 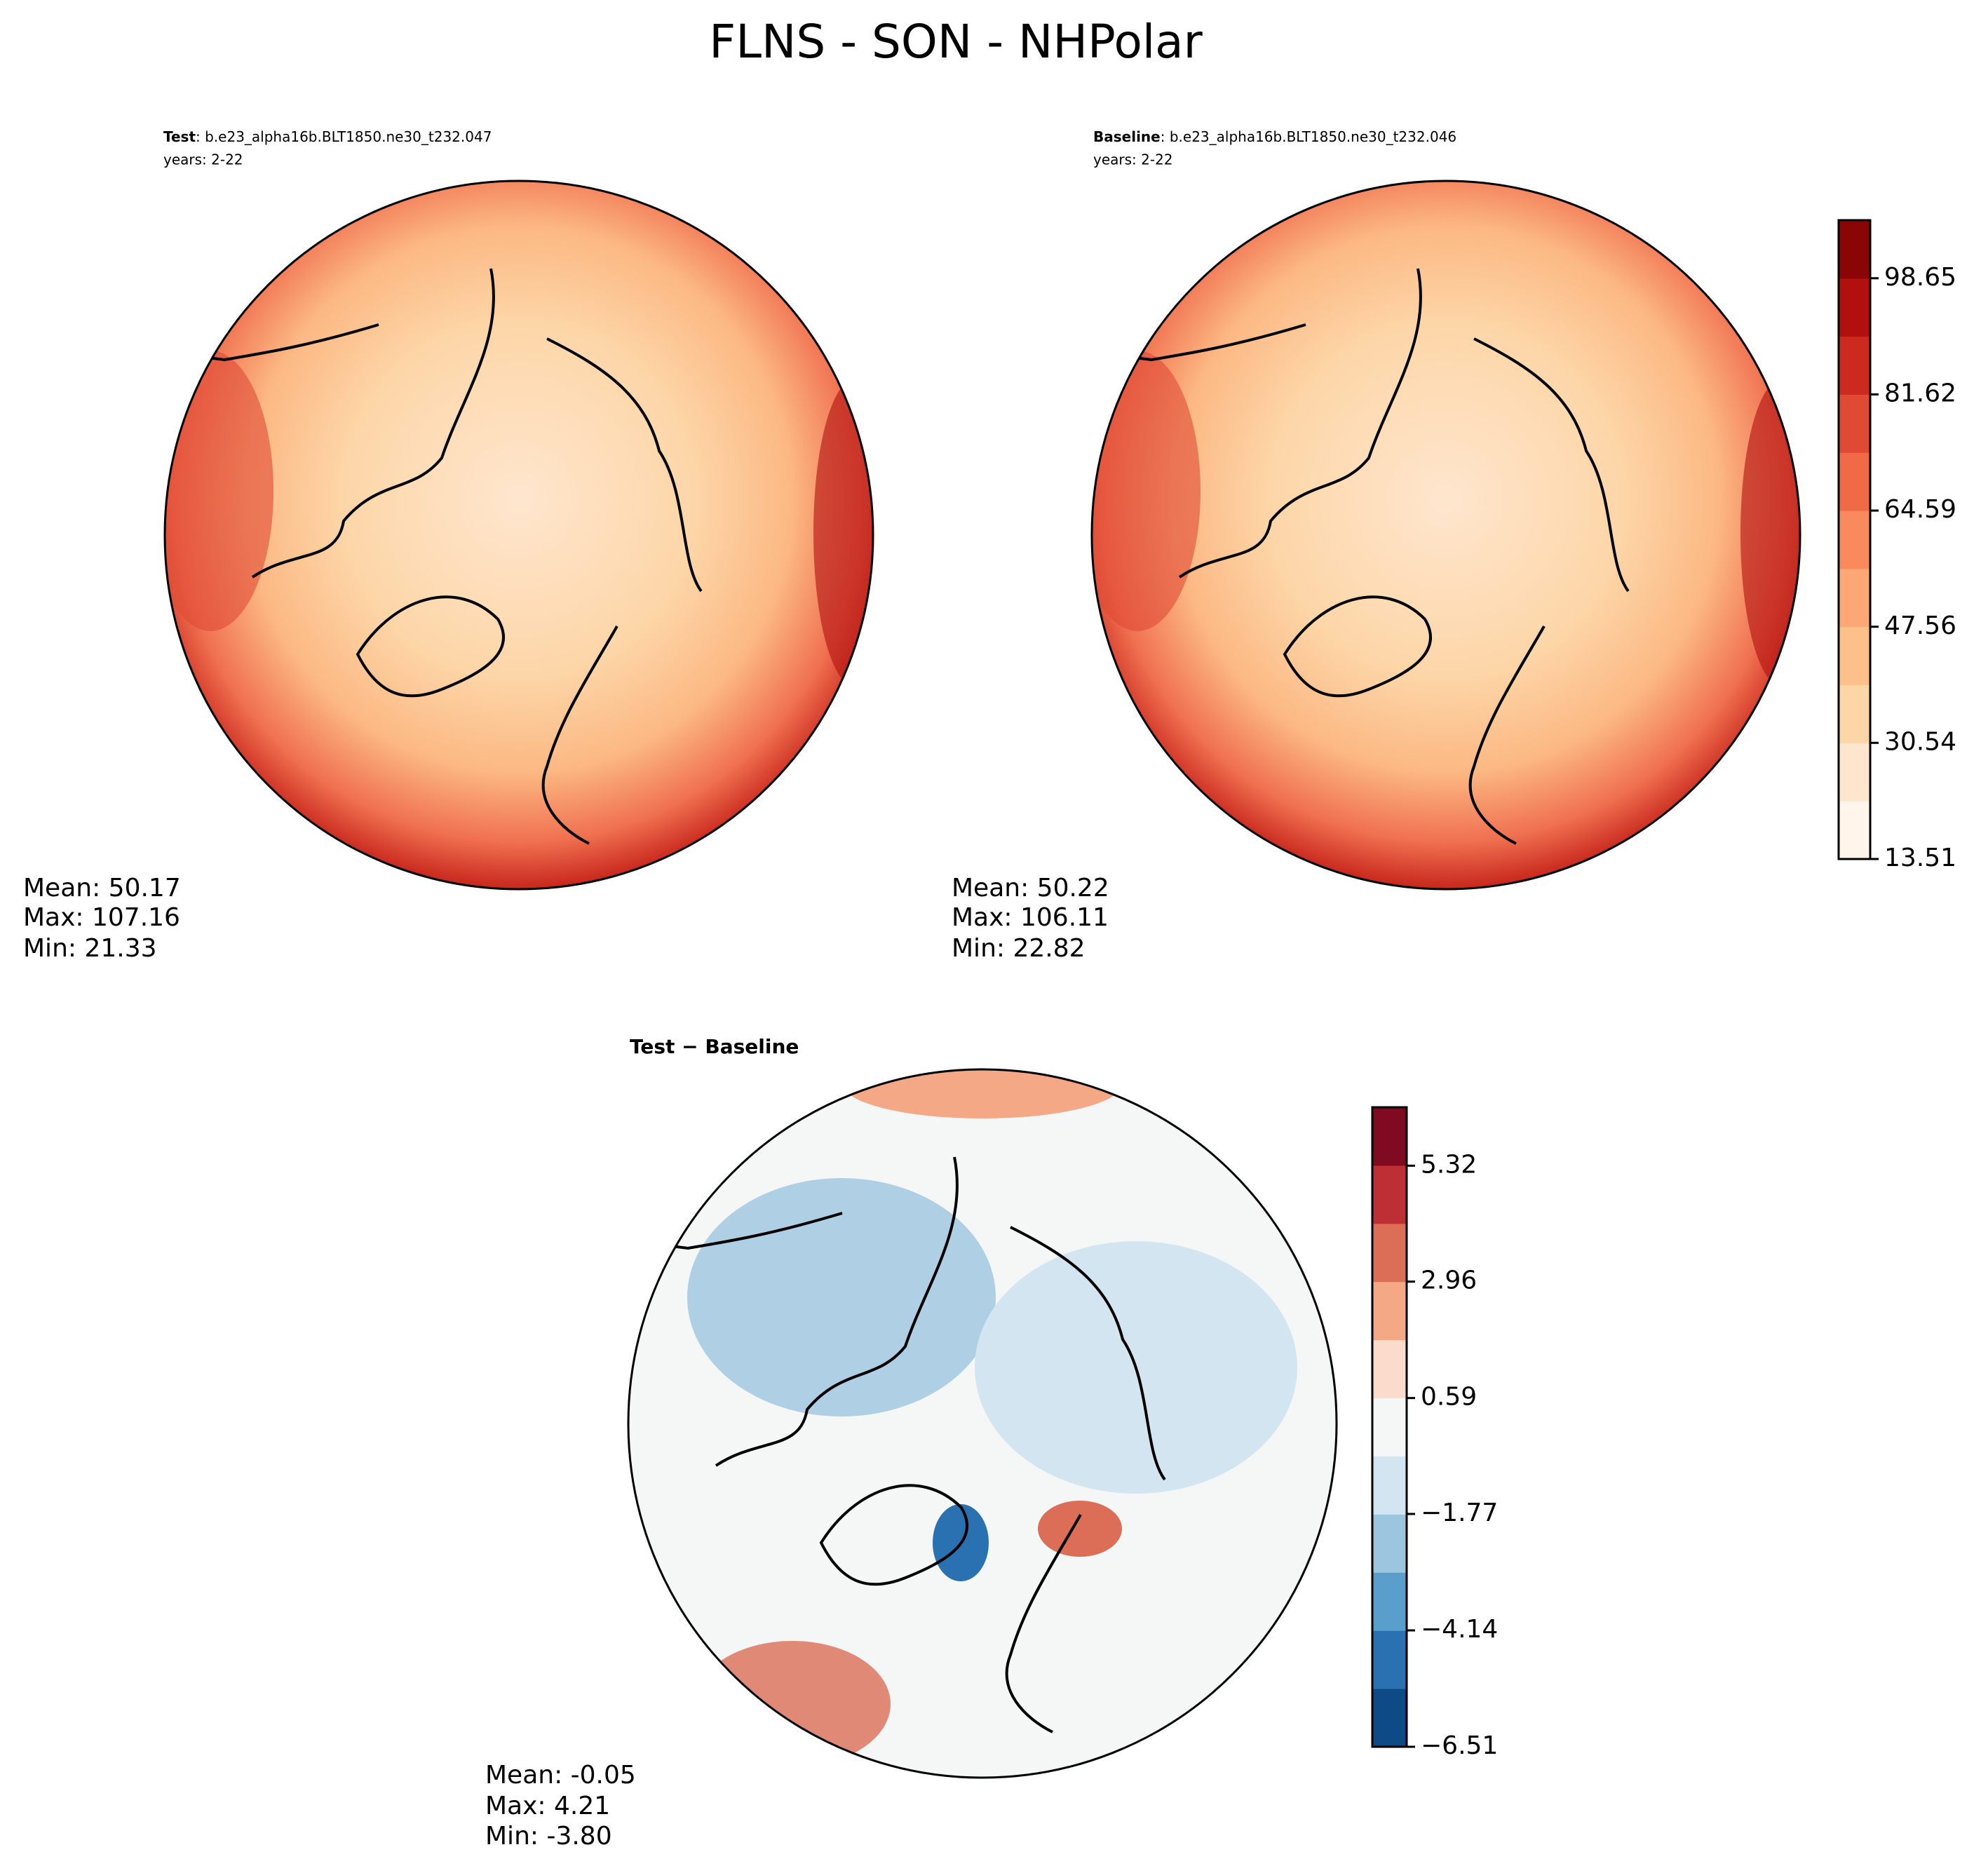 I want to click on stat: Min: 22.82, so click(x=1019, y=948).